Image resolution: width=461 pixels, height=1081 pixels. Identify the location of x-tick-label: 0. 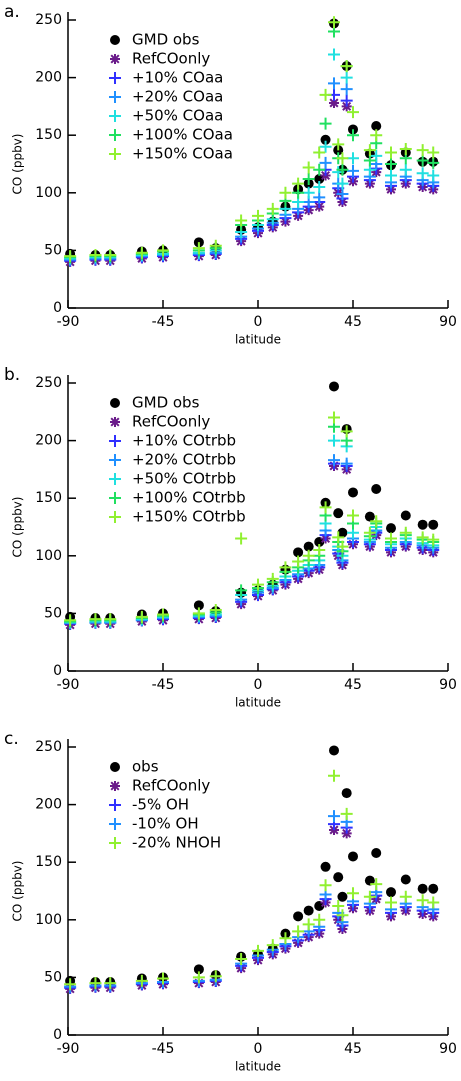
(258, 685).